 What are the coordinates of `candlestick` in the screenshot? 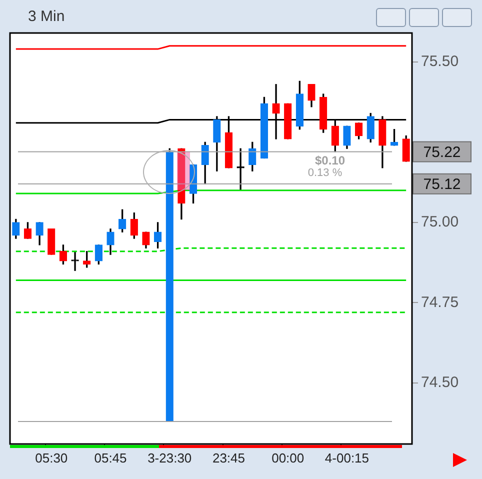 It's located at (75, 261).